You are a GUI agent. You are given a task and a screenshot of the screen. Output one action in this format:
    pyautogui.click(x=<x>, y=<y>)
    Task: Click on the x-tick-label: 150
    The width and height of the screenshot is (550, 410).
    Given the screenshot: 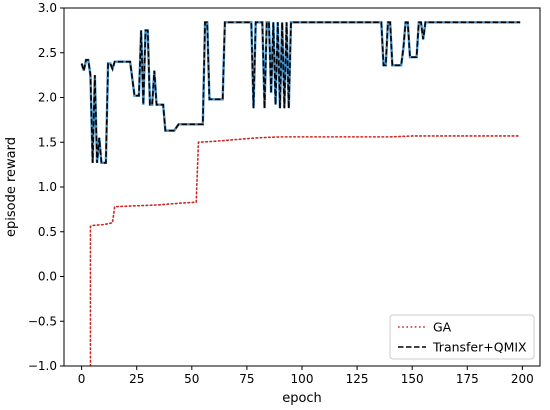 What is the action you would take?
    pyautogui.click(x=412, y=379)
    